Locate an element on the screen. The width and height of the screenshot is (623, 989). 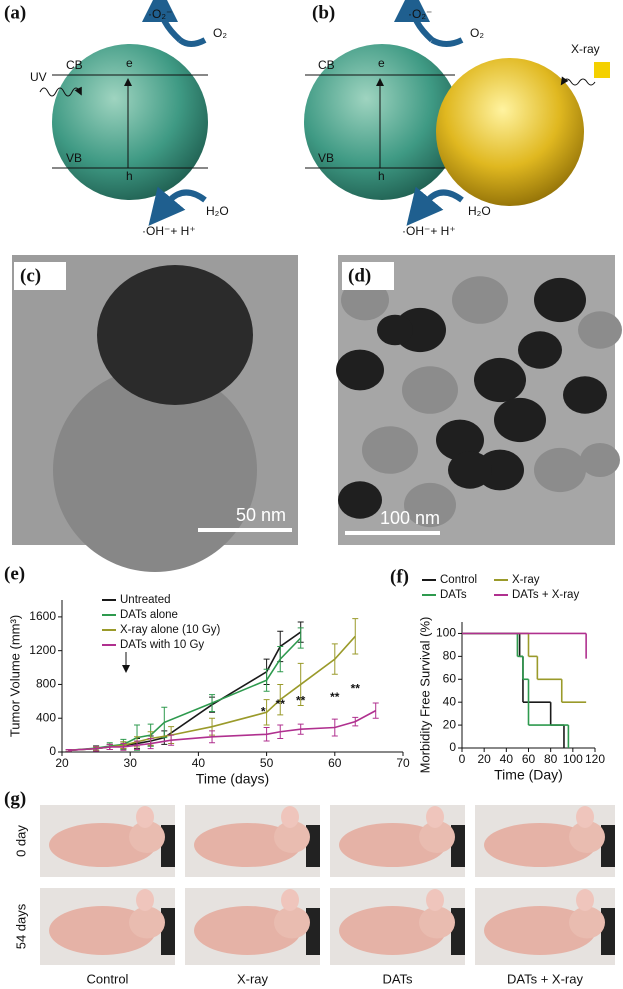
water-label: H₂O is located at coordinates (479, 211).